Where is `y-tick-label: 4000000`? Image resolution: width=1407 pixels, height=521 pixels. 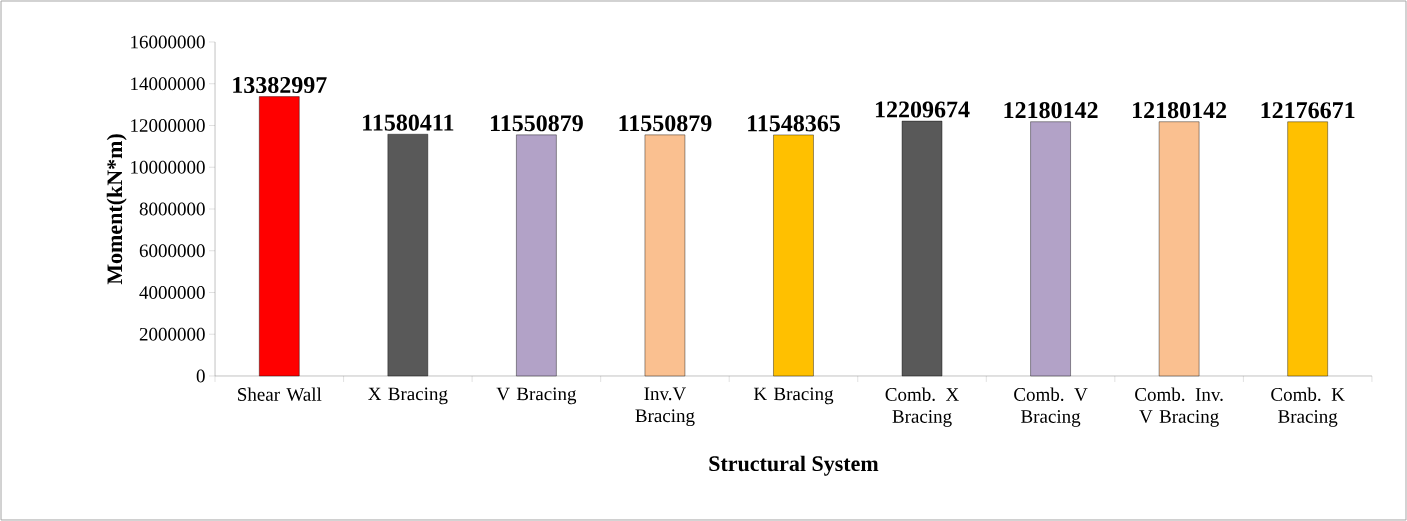 y-tick-label: 4000000 is located at coordinates (172, 292).